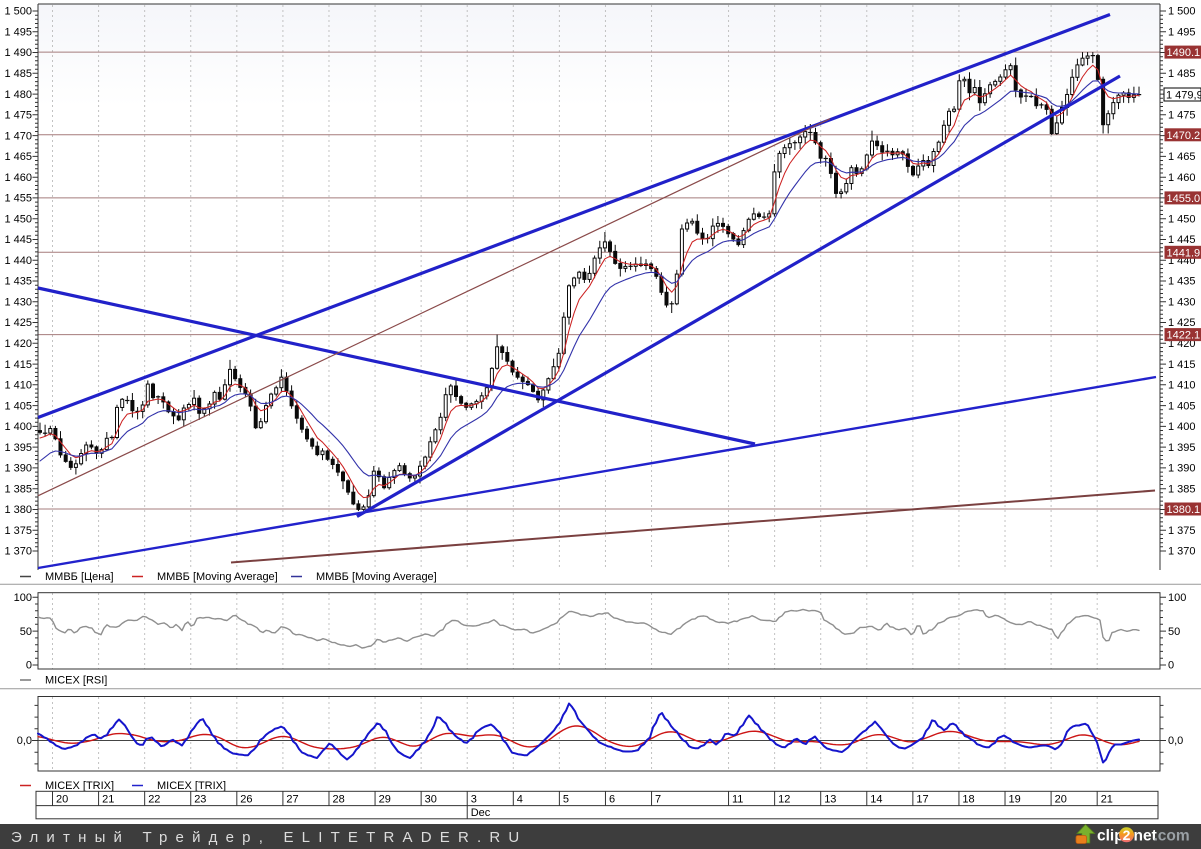 This screenshot has width=1201, height=849. I want to click on svg-text: 1422.1, so click(1184, 336).